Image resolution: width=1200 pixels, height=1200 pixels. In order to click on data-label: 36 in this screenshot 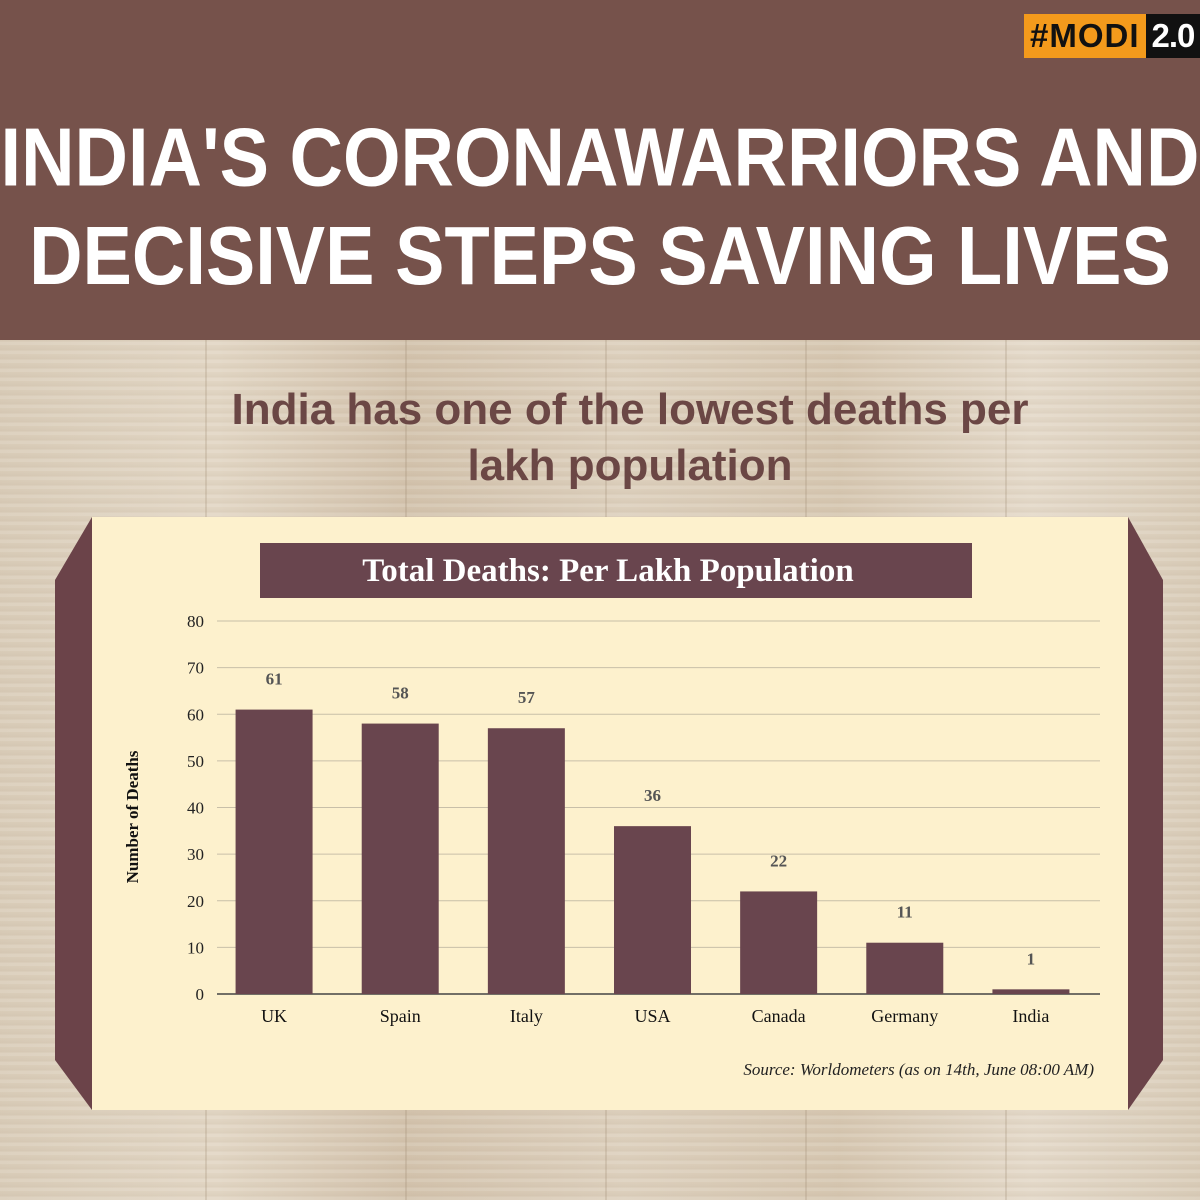, I will do `click(652, 795)`.